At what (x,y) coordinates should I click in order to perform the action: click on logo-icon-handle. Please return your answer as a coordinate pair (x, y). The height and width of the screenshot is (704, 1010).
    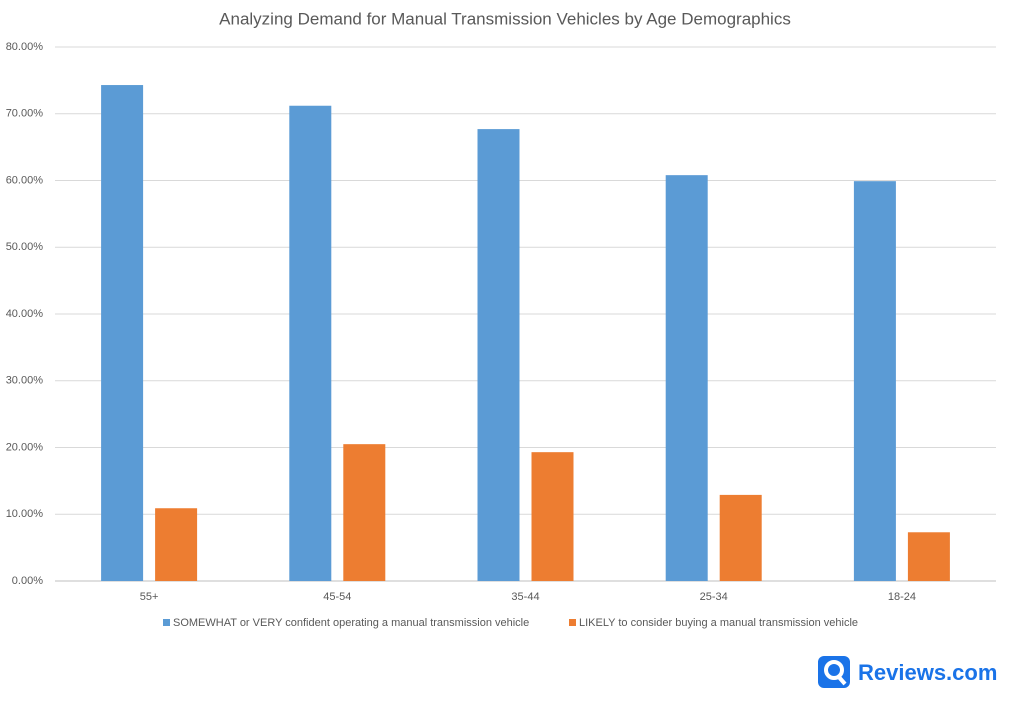
    Looking at the image, I should click on (841, 680).